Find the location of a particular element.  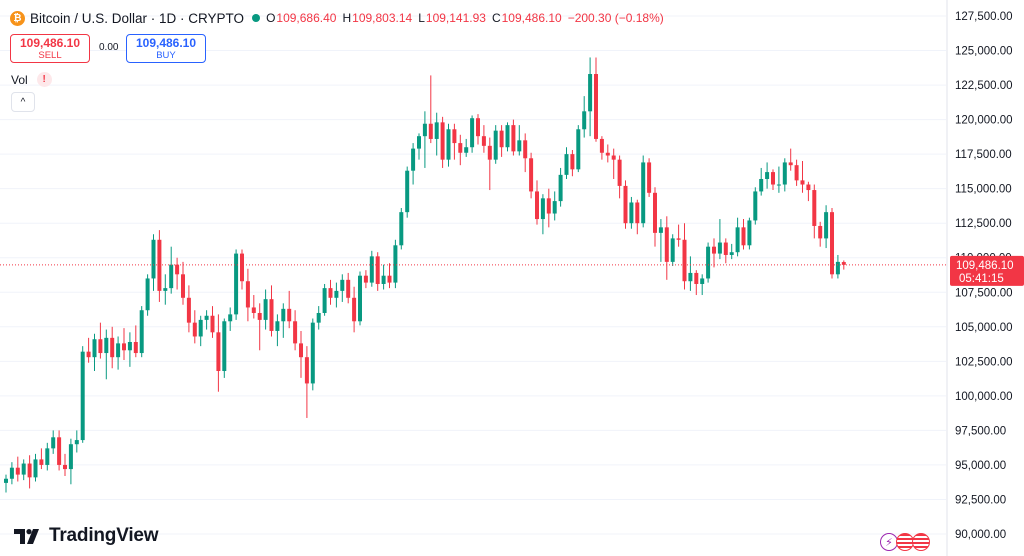

price-tag-background is located at coordinates (987, 270).